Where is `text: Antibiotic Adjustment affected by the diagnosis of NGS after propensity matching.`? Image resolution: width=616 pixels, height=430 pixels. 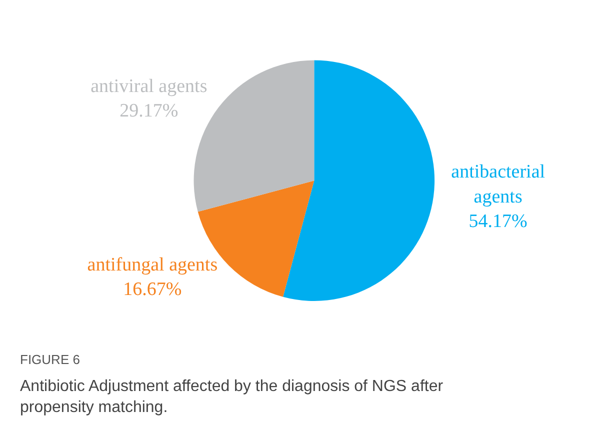 text: Antibiotic Adjustment affected by the diagnosis of NGS after propensity matching. is located at coordinates (232, 397).